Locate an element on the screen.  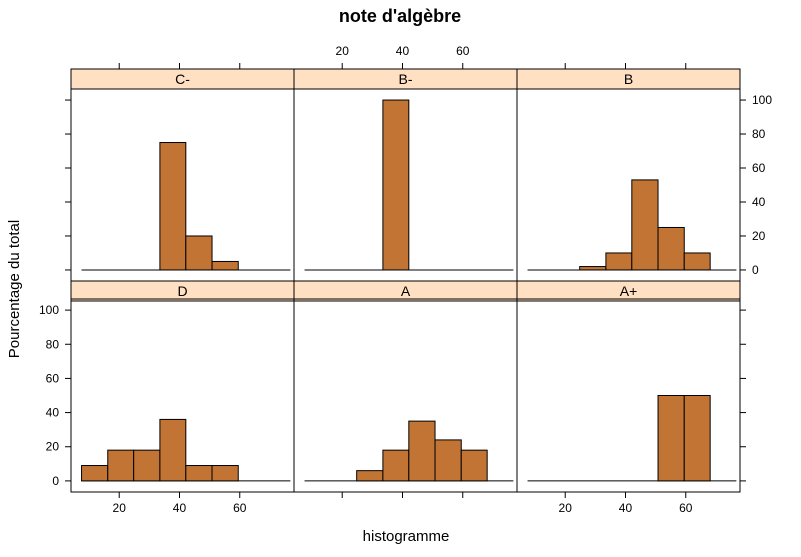
panel-D: D is located at coordinates (182, 386).